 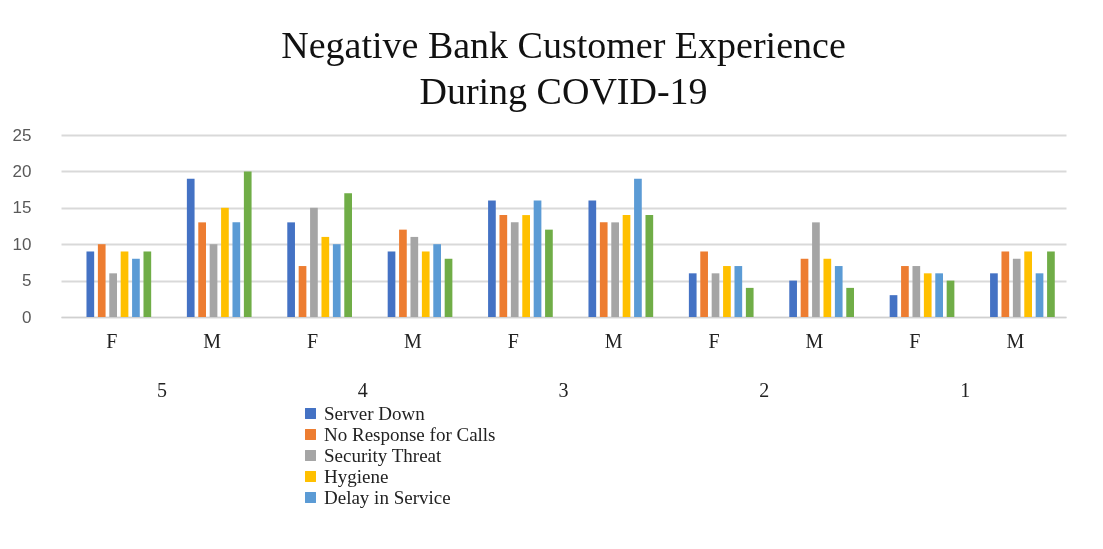 What do you see at coordinates (563, 68) in the screenshot?
I see `chart-title: Negative Bank Customer Experience During COVID-19` at bounding box center [563, 68].